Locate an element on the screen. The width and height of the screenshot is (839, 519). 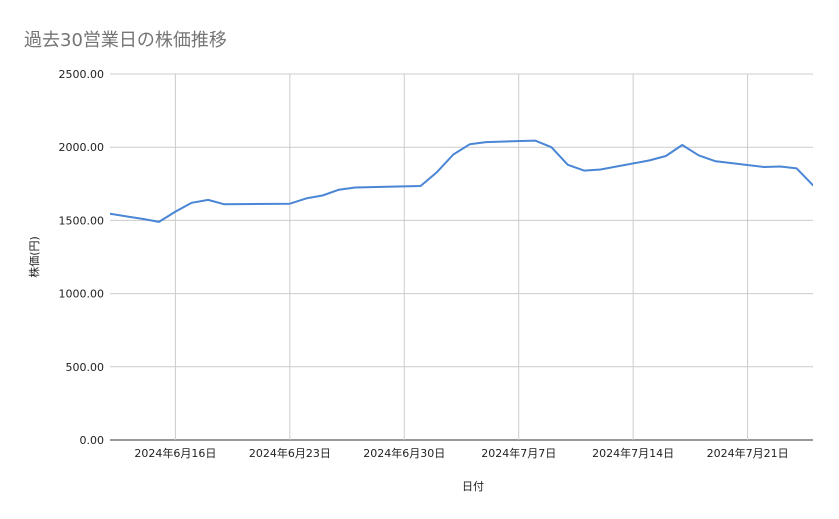
x-tick-label: 2024年7月21日 is located at coordinates (748, 453).